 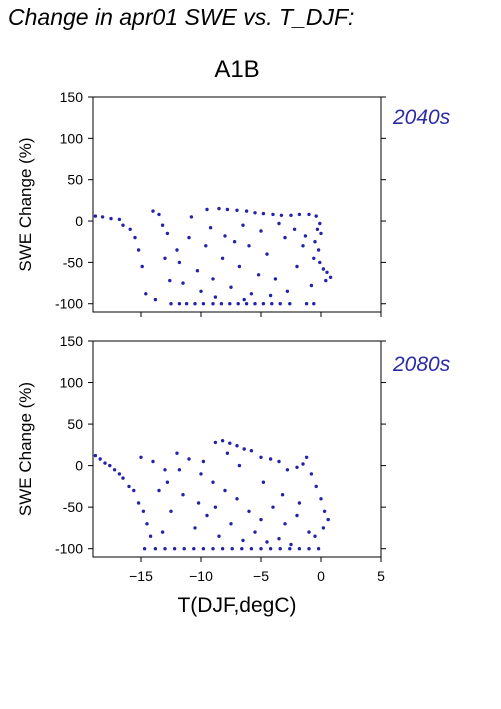 I want to click on y-tick-label: -50, so click(x=73, y=262).